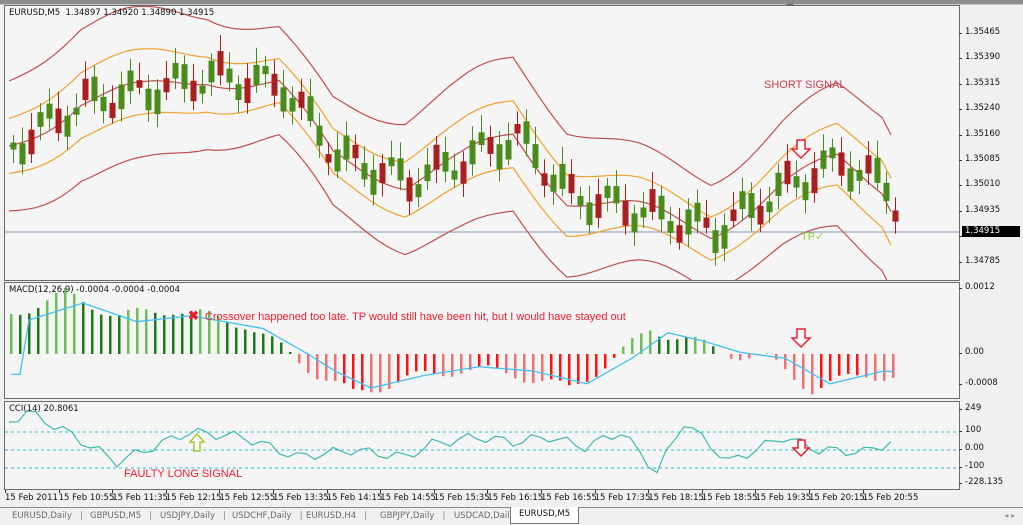 The image size is (1023, 525). I want to click on time-label: 15 Feb 19:35, so click(783, 498).